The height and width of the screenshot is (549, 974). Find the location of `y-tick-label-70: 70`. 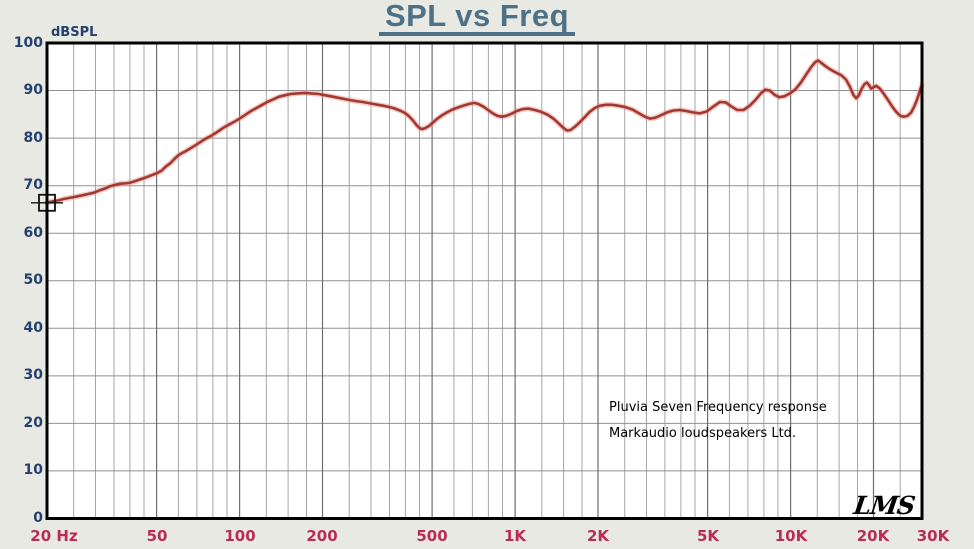

y-tick-label-70: 70 is located at coordinates (33, 185).